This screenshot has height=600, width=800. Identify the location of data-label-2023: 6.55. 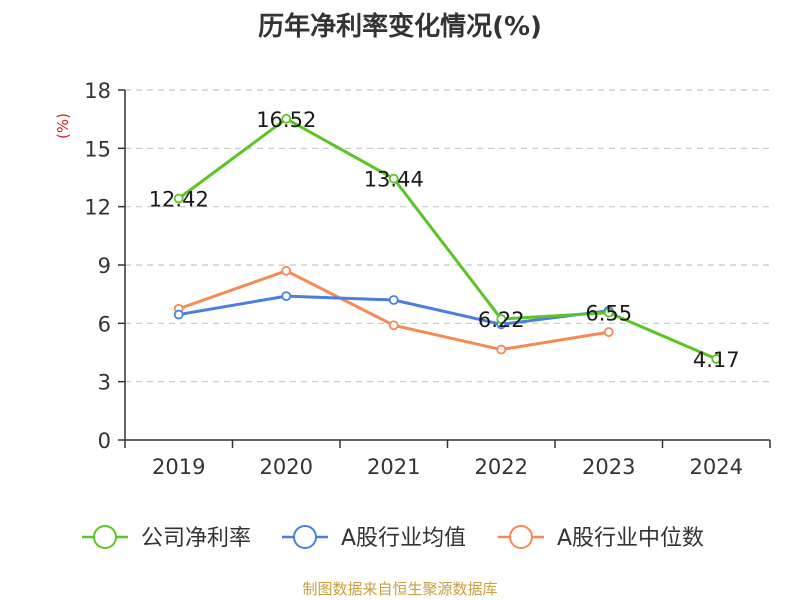
(608, 314).